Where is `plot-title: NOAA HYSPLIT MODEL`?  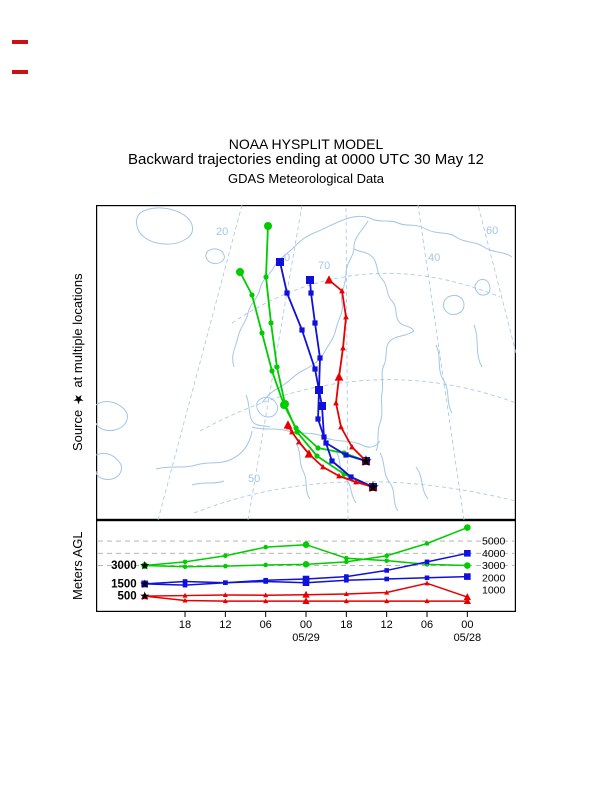 plot-title: NOAA HYSPLIT MODEL is located at coordinates (306, 144).